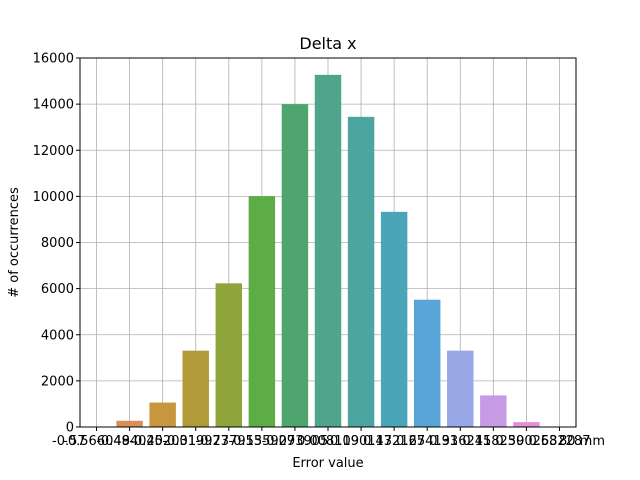  Describe the element at coordinates (57, 335) in the screenshot. I see `y-tick-label: 4000` at that location.